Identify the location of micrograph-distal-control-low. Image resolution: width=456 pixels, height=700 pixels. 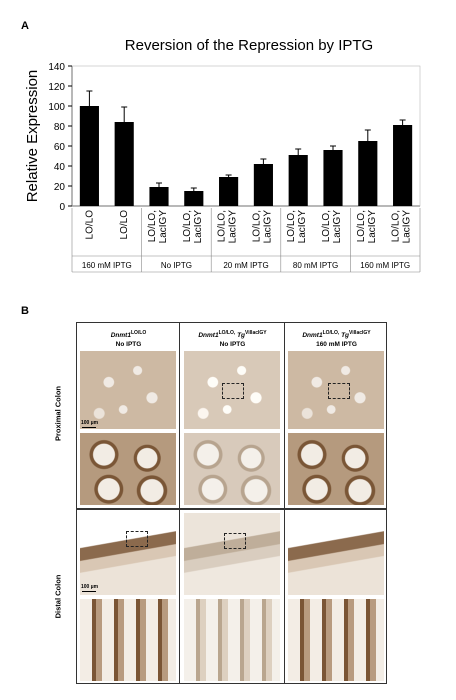
(128, 554).